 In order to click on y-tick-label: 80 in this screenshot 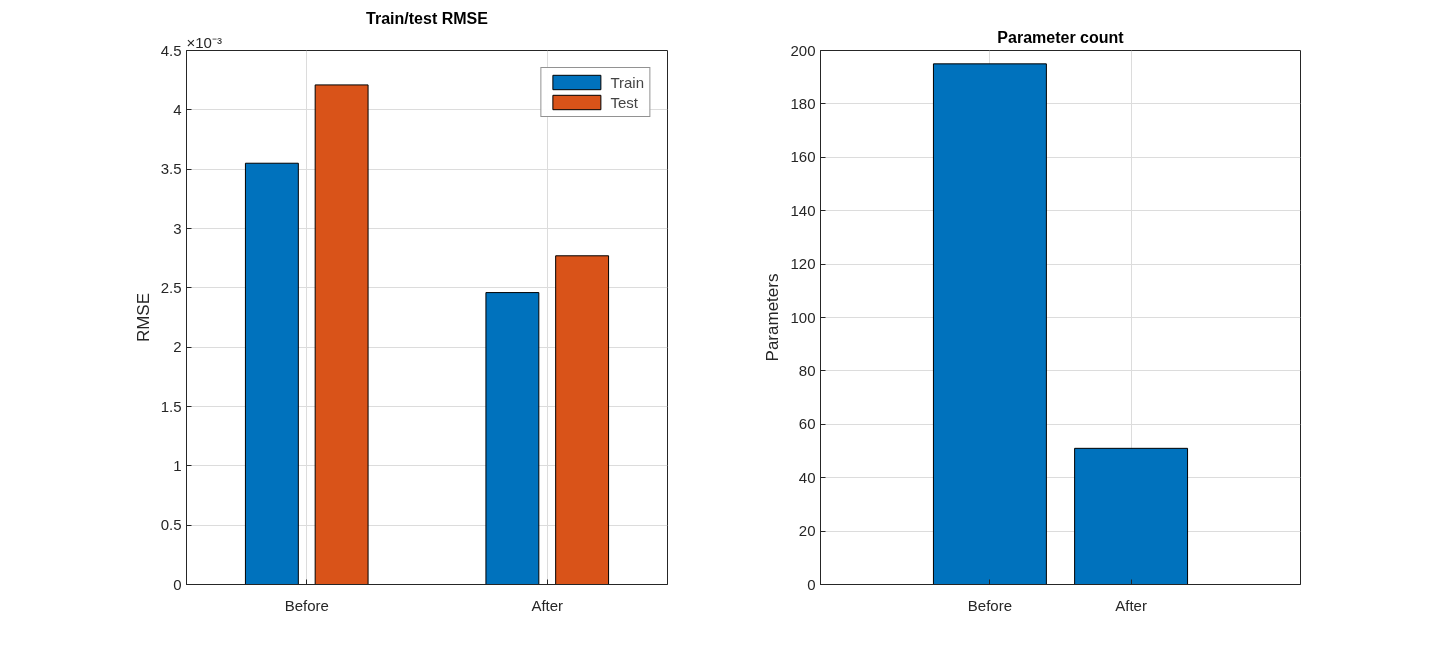, I will do `click(807, 370)`.